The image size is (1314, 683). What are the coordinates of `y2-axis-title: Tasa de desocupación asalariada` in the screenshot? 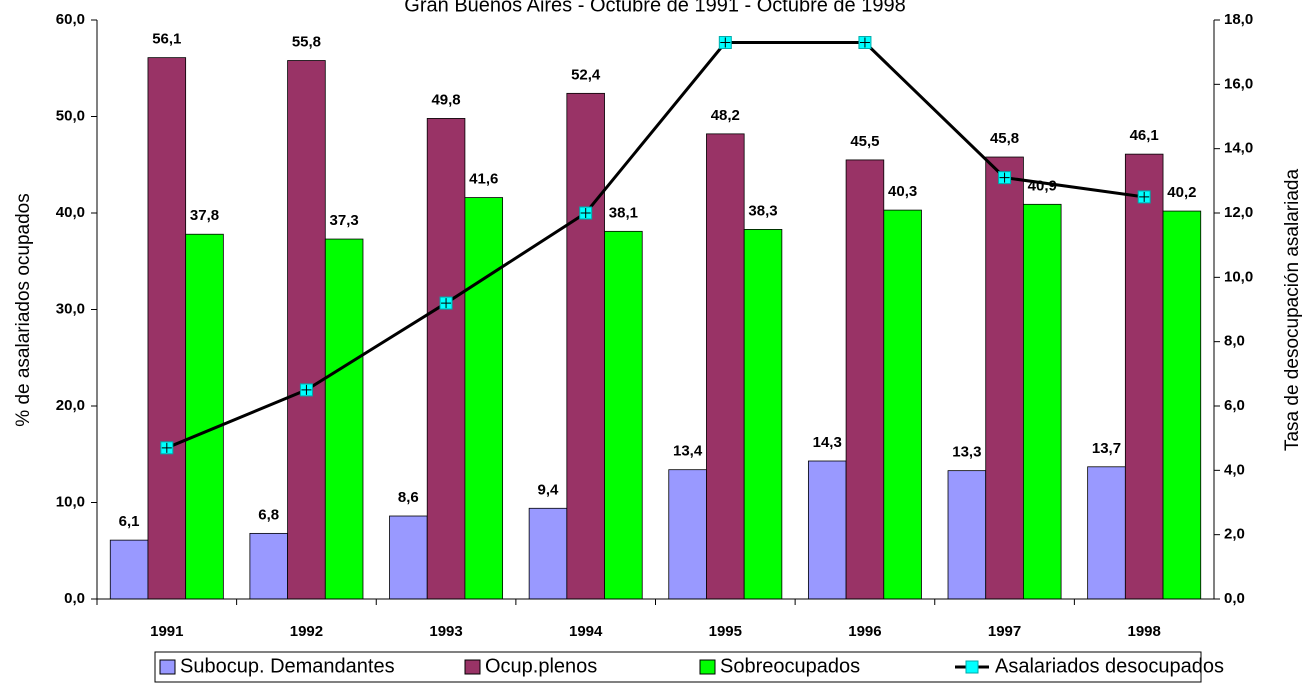 It's located at (1292, 310).